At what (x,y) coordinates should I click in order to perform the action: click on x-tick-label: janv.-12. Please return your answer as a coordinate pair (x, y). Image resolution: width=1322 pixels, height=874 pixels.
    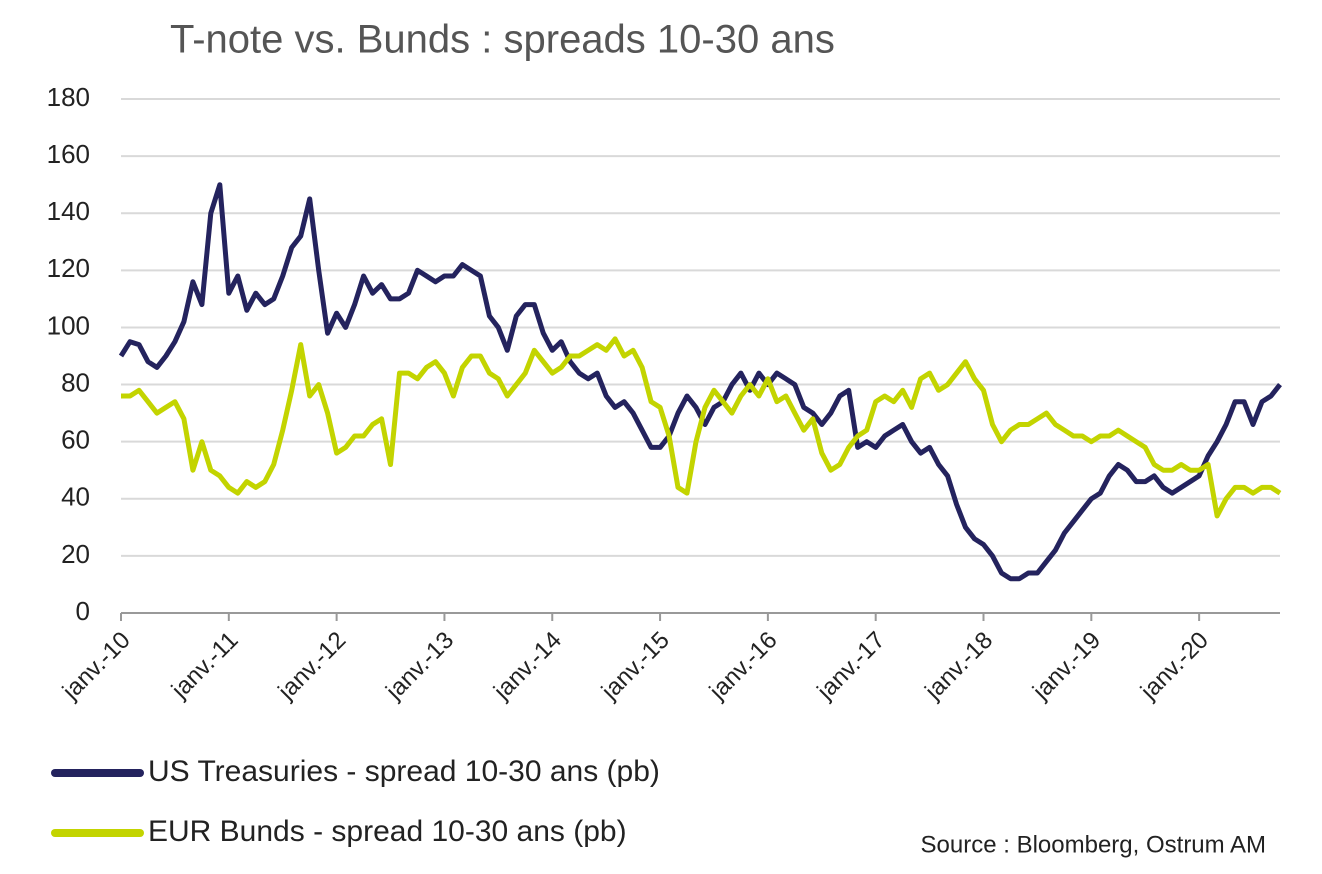
    Looking at the image, I should click on (311, 666).